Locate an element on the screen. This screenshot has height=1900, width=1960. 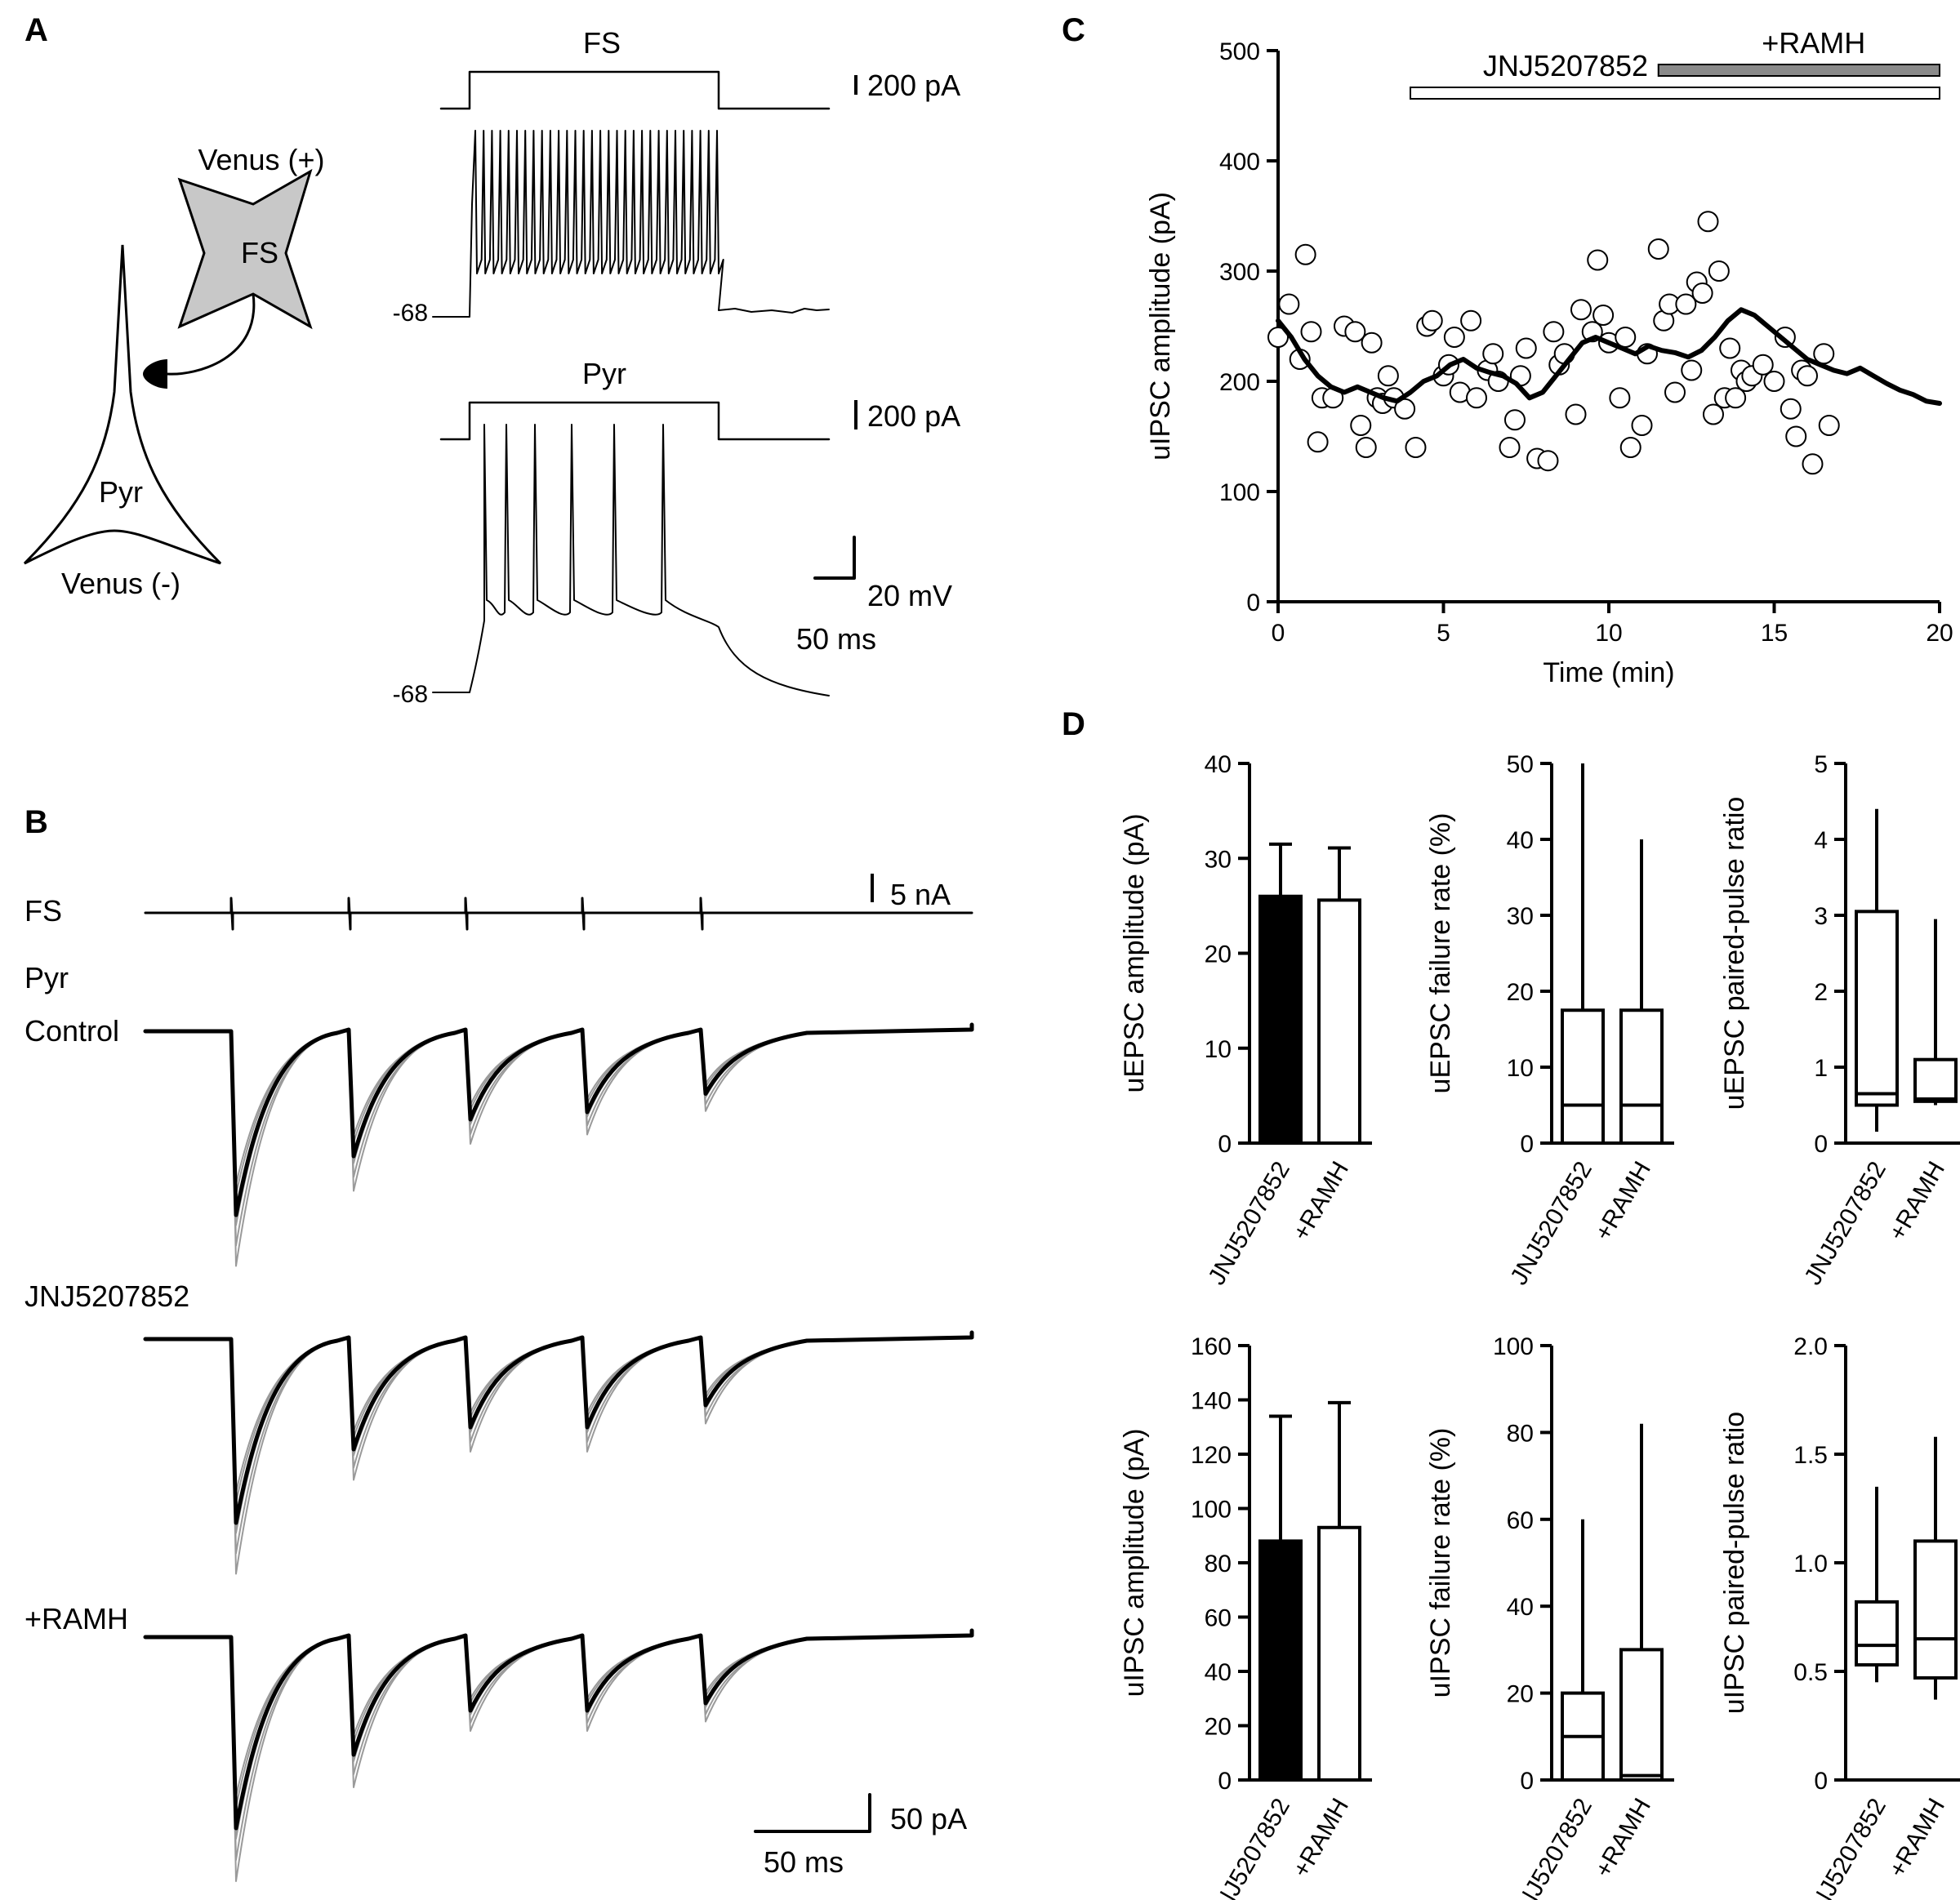
d-y-tick-label: 160 is located at coordinates (1211, 1347).